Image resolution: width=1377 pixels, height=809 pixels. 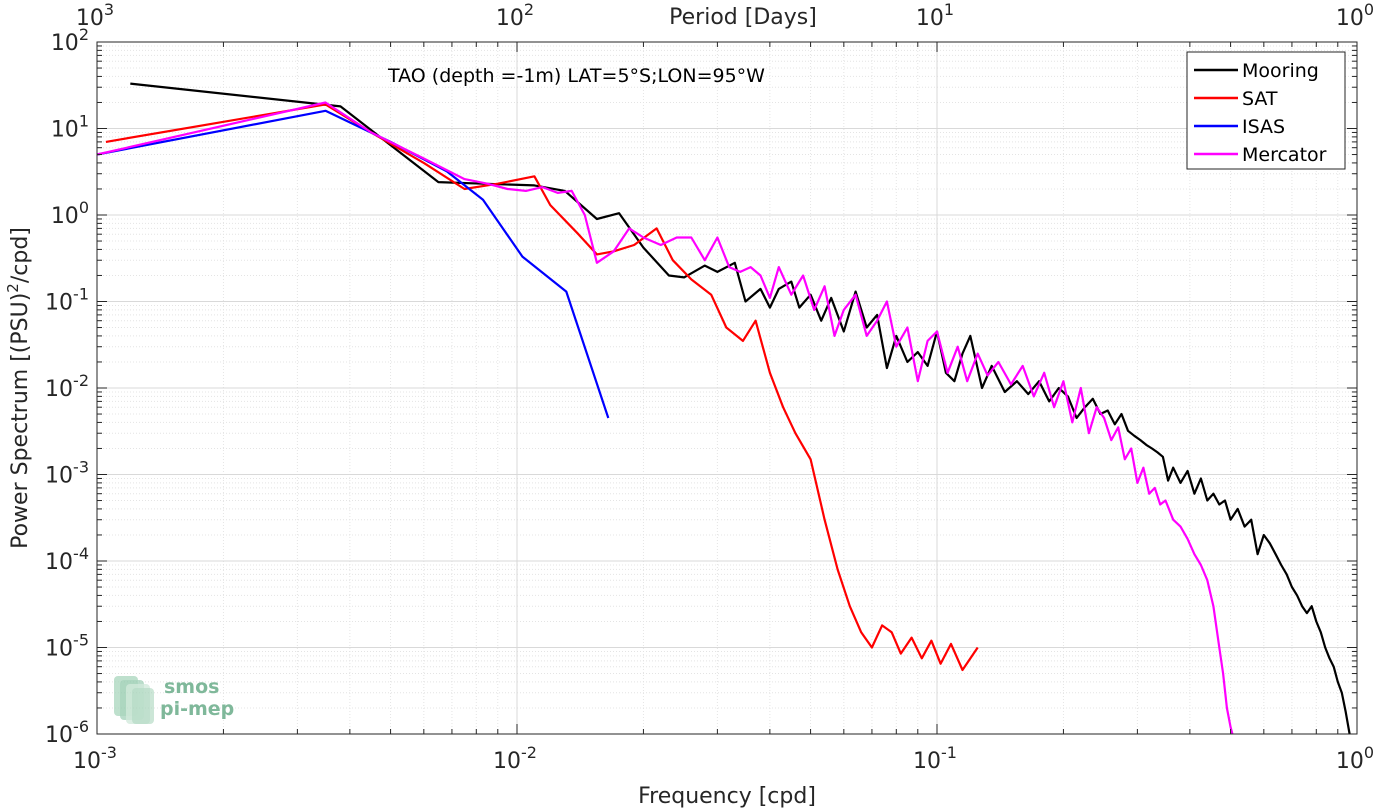 I want to click on legend: Mooring SAT ISAS Mercator, so click(x=1266, y=110).